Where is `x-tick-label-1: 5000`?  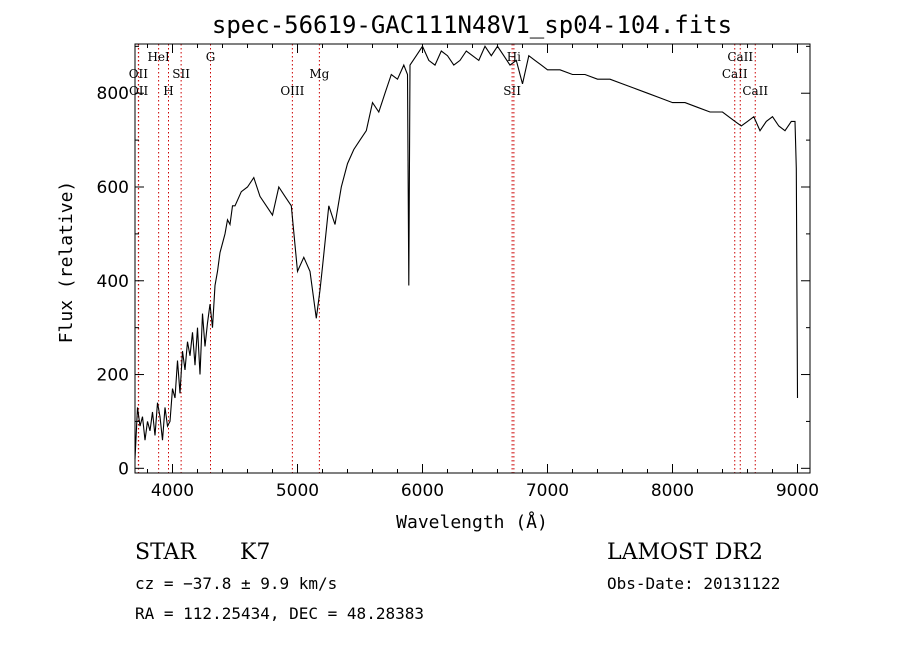 x-tick-label-1: 5000 is located at coordinates (297, 491).